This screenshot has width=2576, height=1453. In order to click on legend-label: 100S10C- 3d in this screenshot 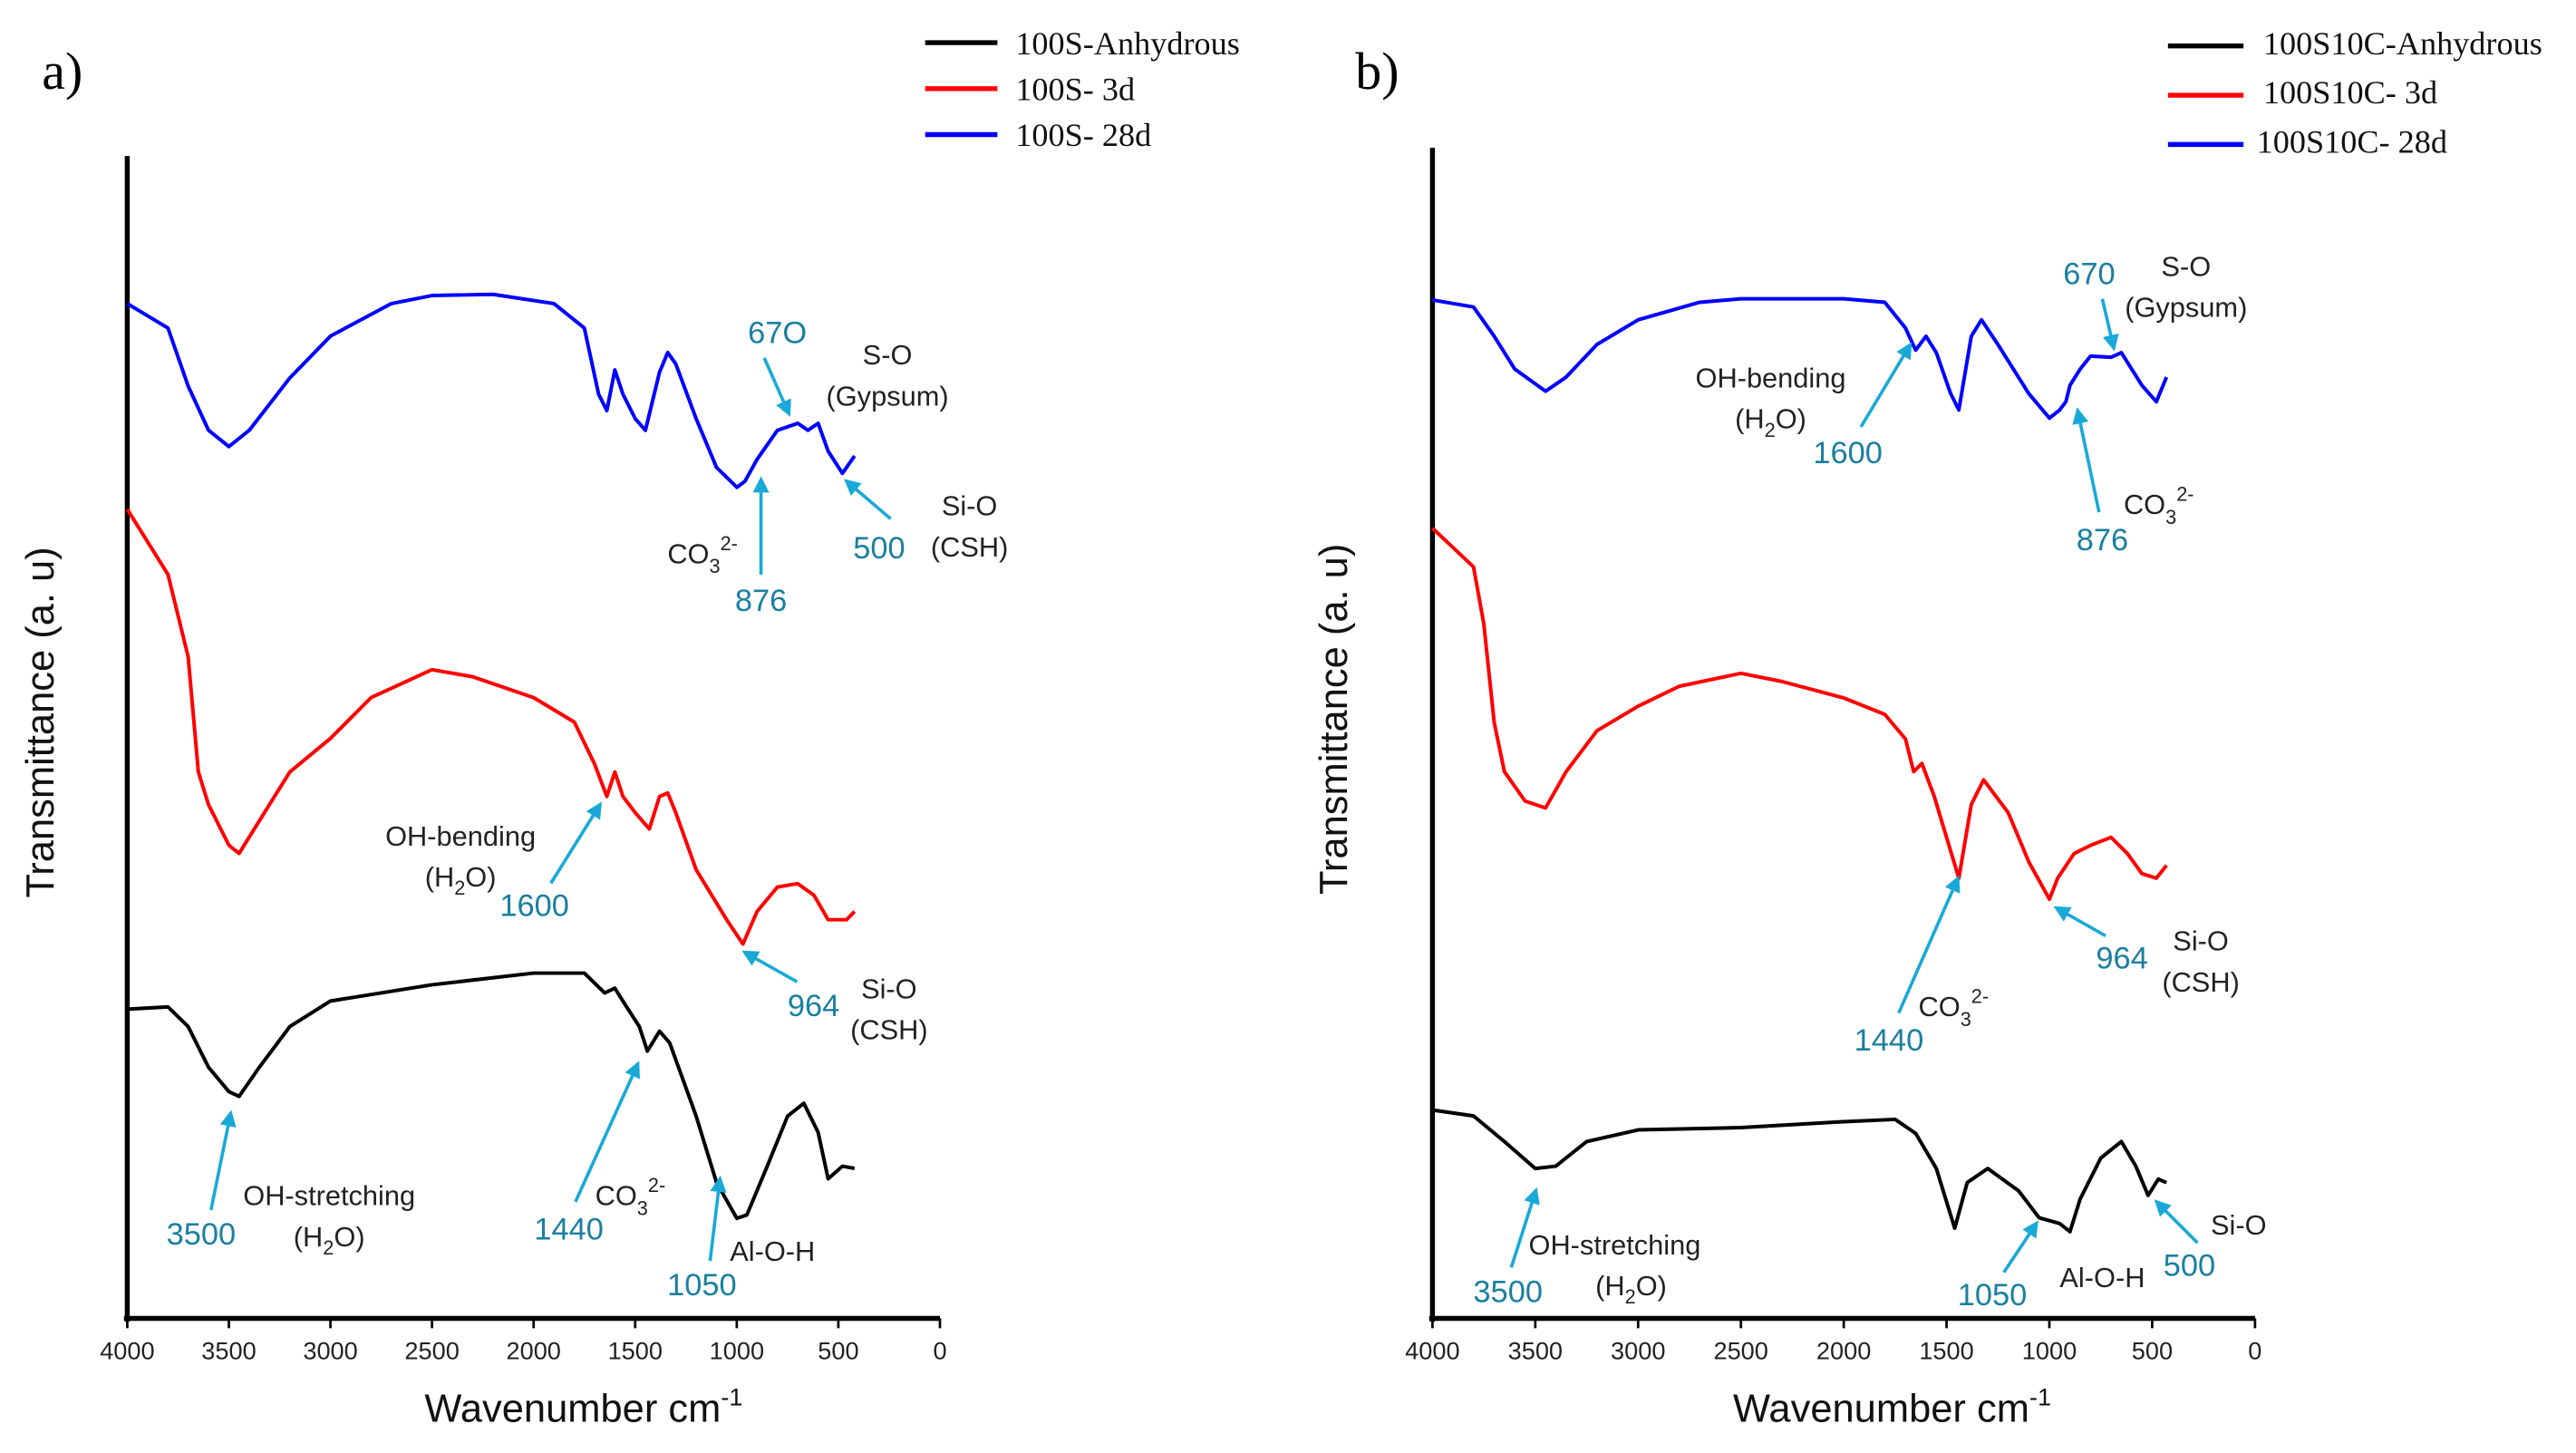, I will do `click(2350, 92)`.